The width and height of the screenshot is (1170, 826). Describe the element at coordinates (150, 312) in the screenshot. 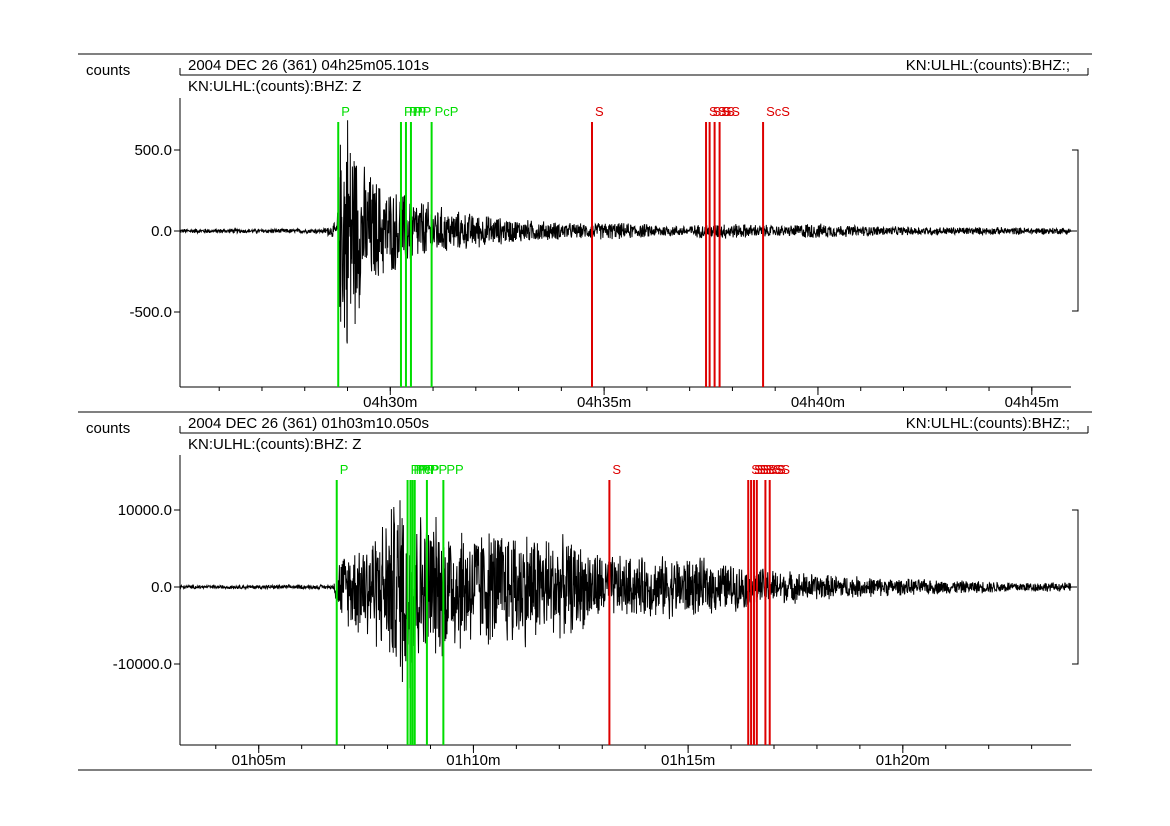

I see `y-tick-label: -500.0` at that location.